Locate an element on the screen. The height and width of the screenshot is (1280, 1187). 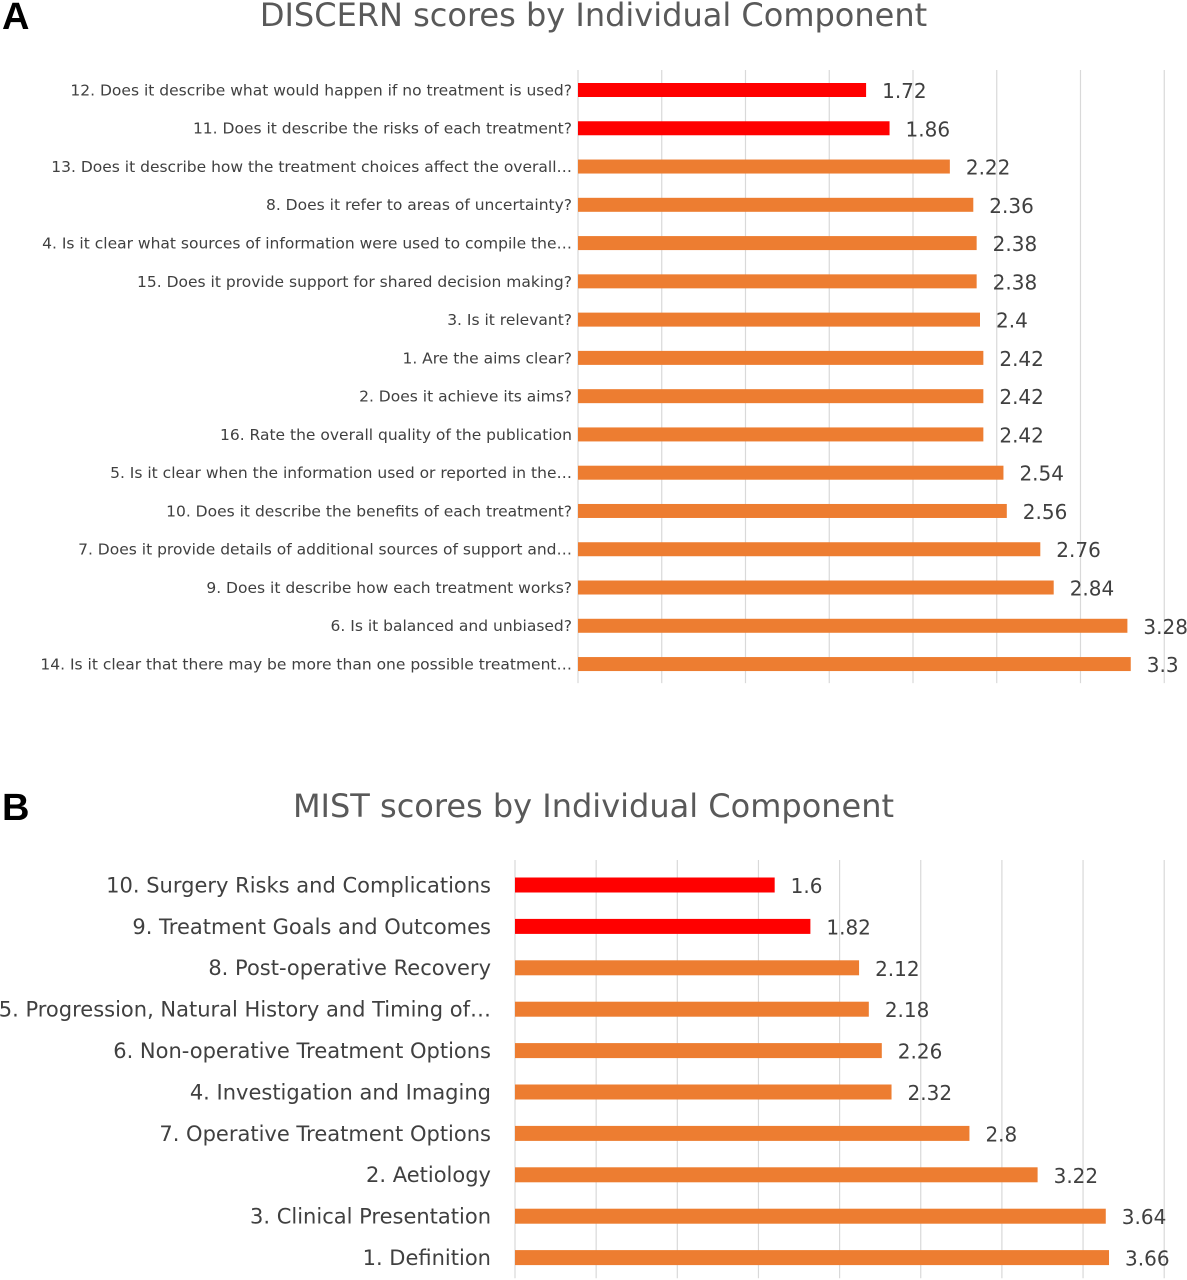
value-label: 3.28 is located at coordinates (1165, 627).